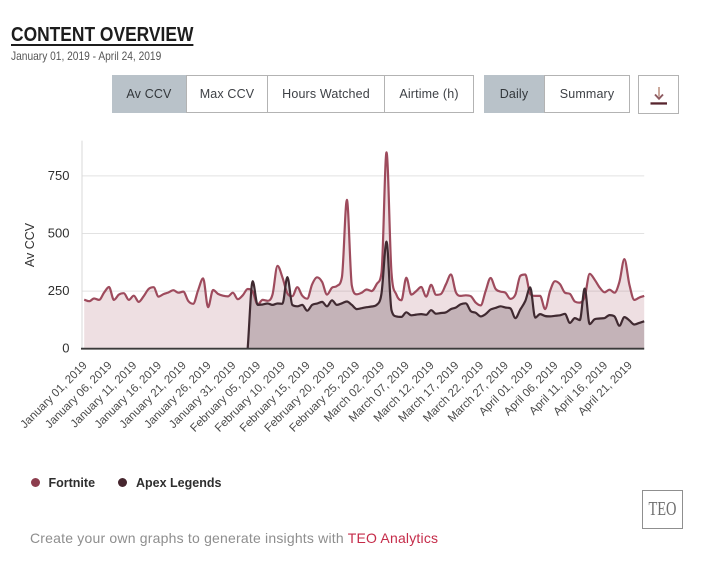  Describe the element at coordinates (59, 233) in the screenshot. I see `svg-text: 500` at that location.